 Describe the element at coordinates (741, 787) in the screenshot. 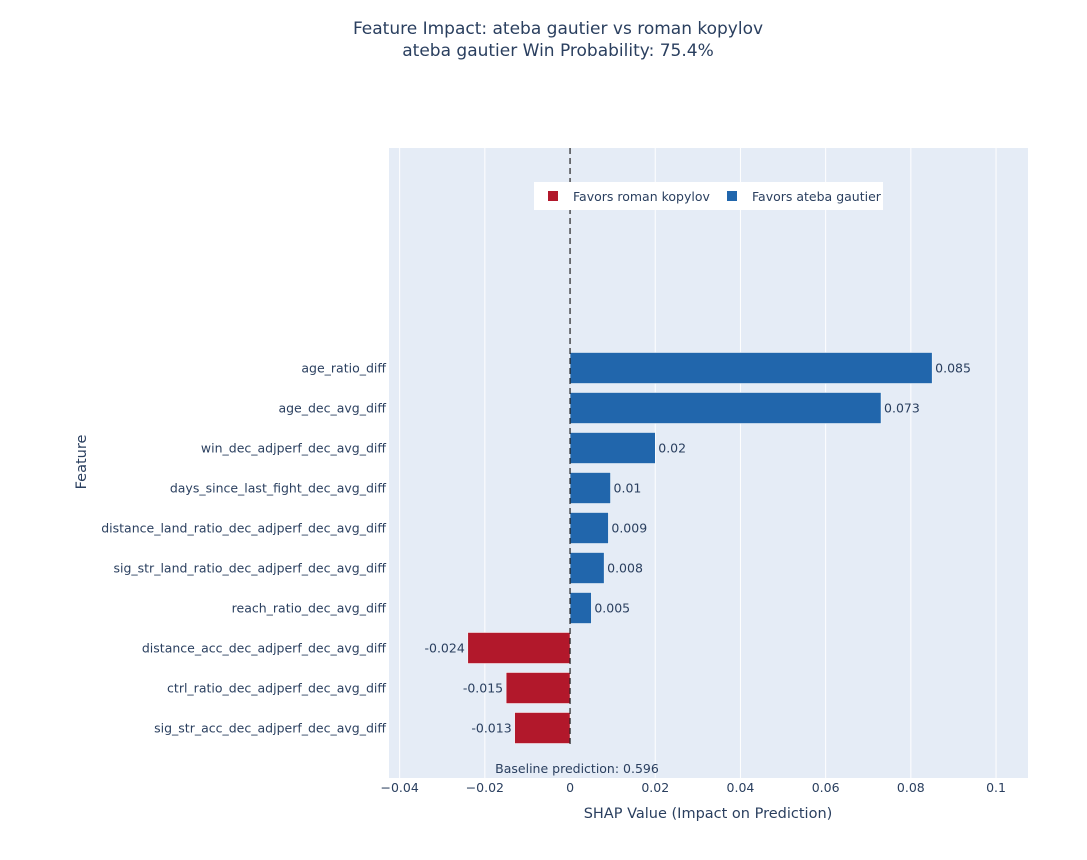

I see `x-tick-label: 0.04` at that location.